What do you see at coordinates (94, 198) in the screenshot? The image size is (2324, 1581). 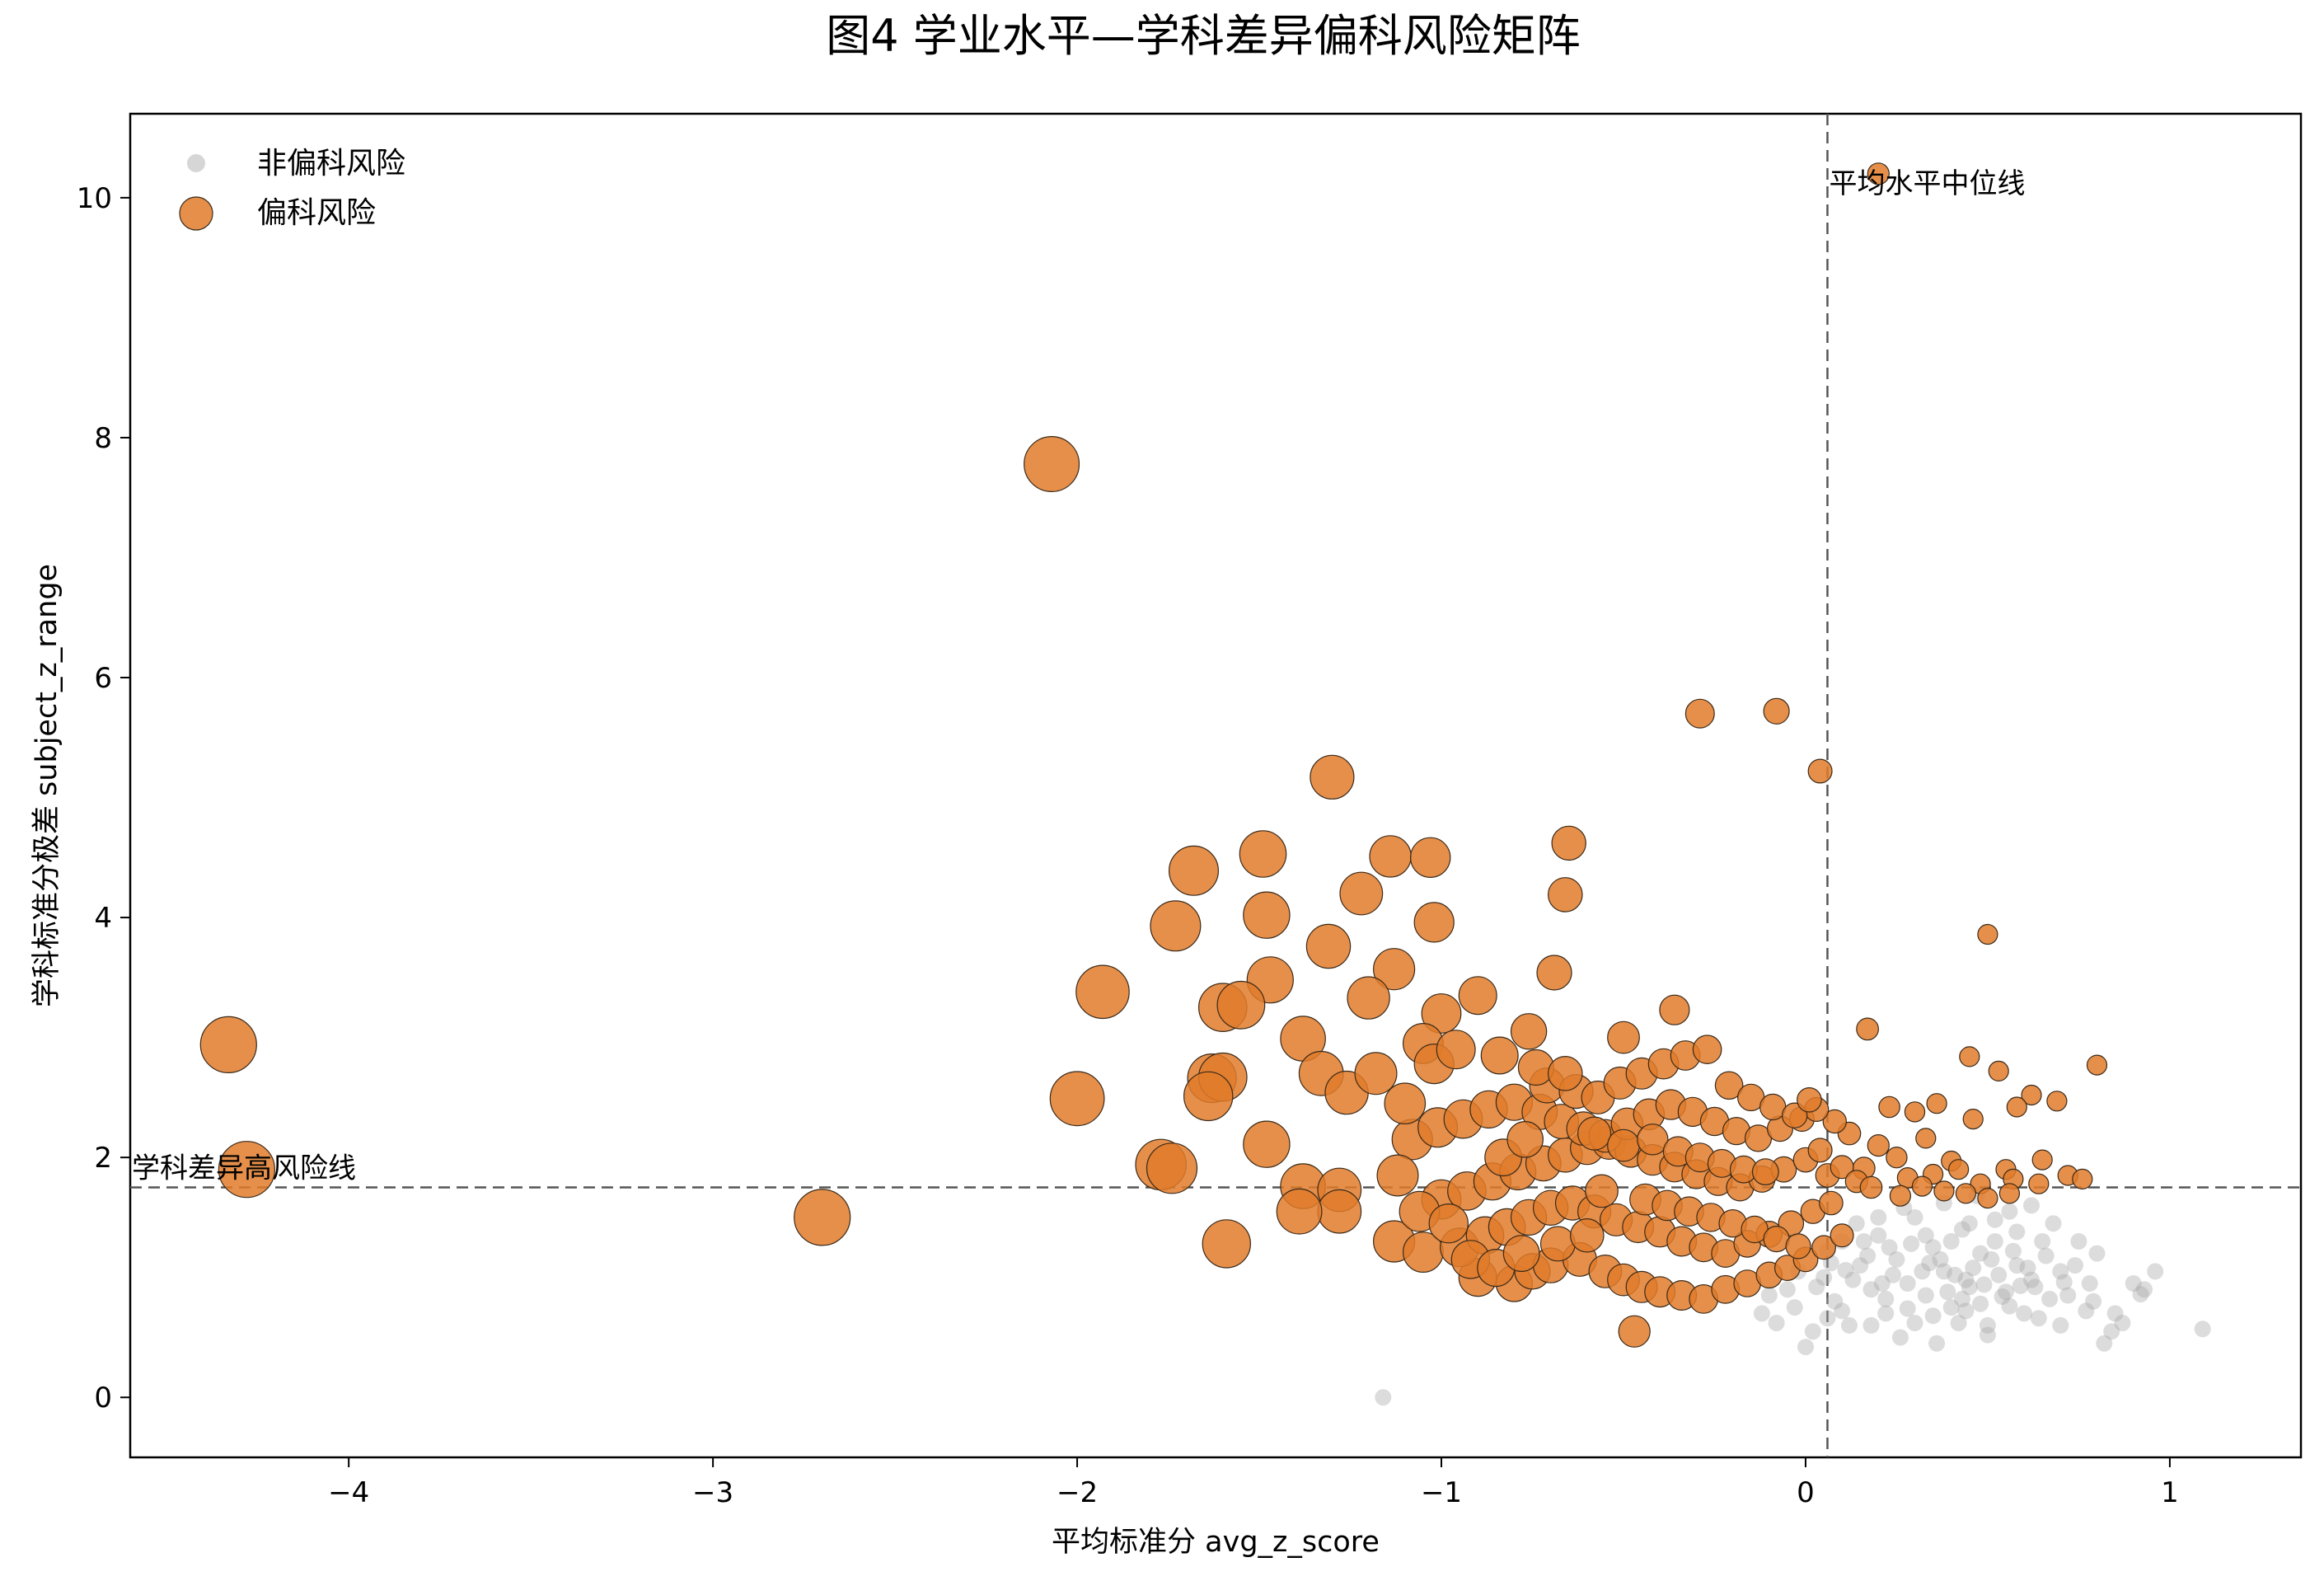 I see `y-tick-label: 10` at bounding box center [94, 198].